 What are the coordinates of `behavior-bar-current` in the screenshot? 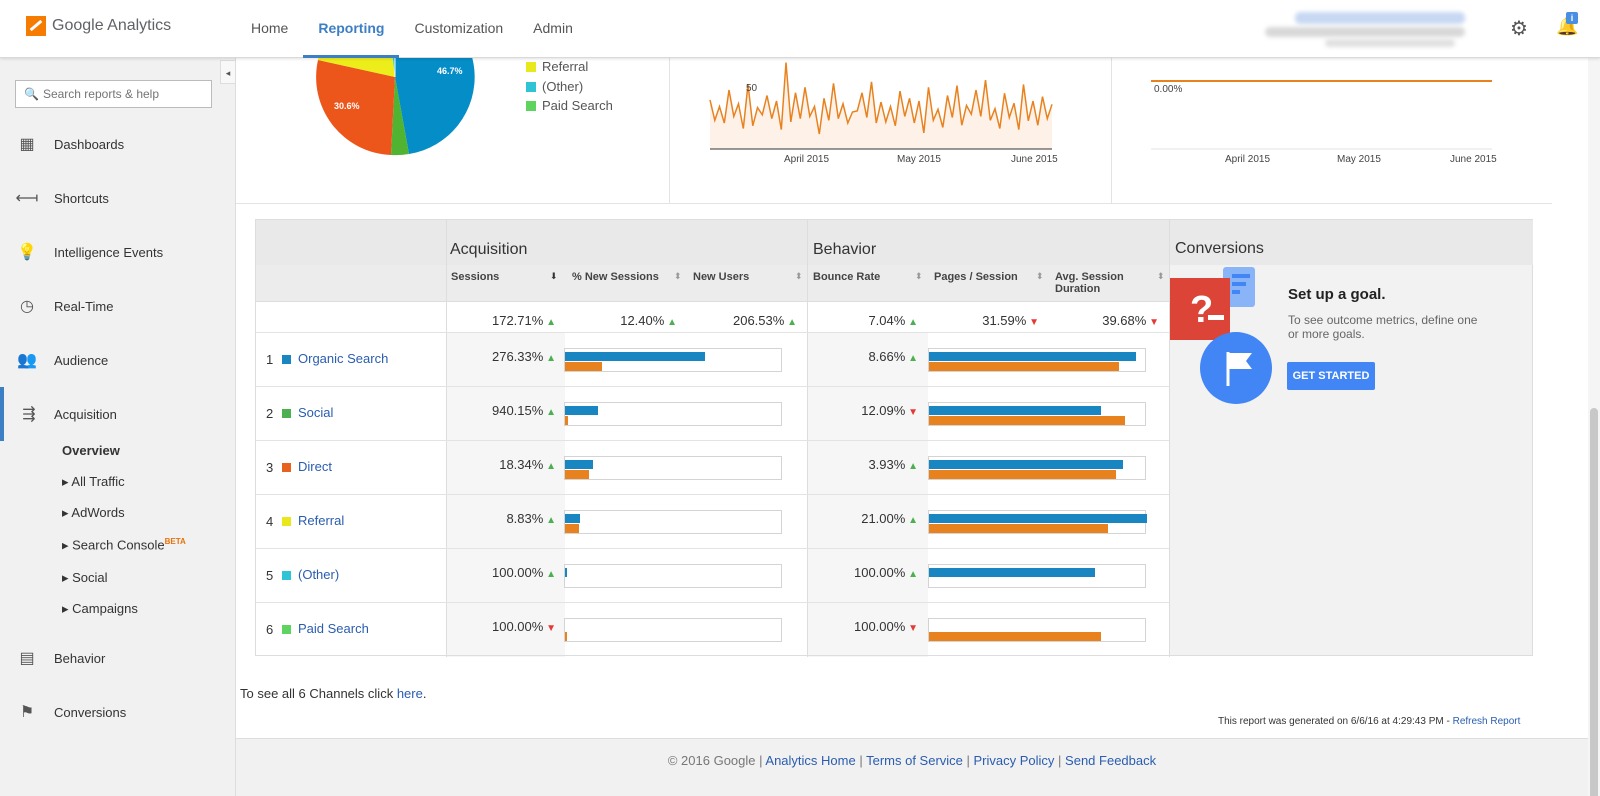 It's located at (1015, 410).